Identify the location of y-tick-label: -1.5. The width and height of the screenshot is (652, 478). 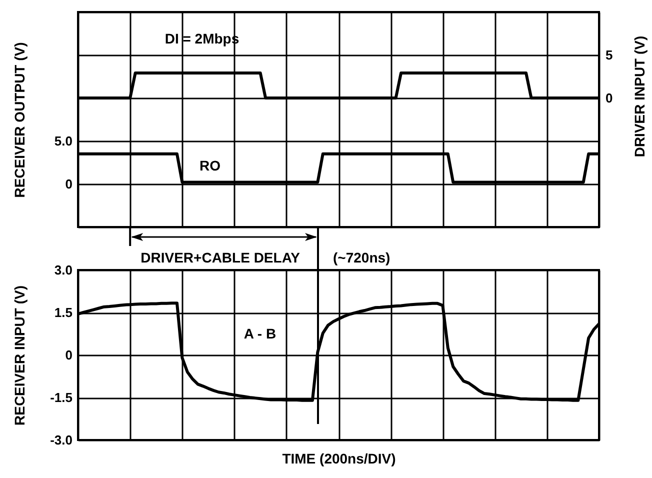
(61, 397).